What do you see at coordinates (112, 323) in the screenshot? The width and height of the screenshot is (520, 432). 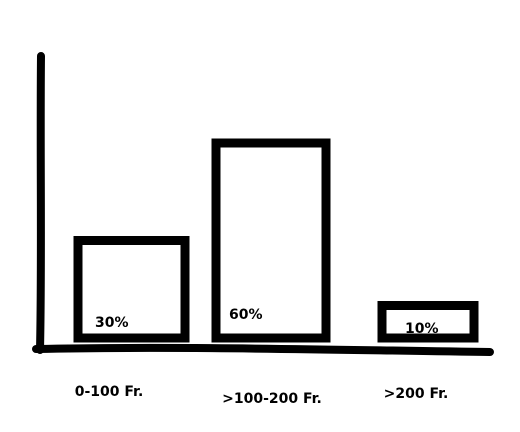 I see `data-label-0-100-fr: 30%` at bounding box center [112, 323].